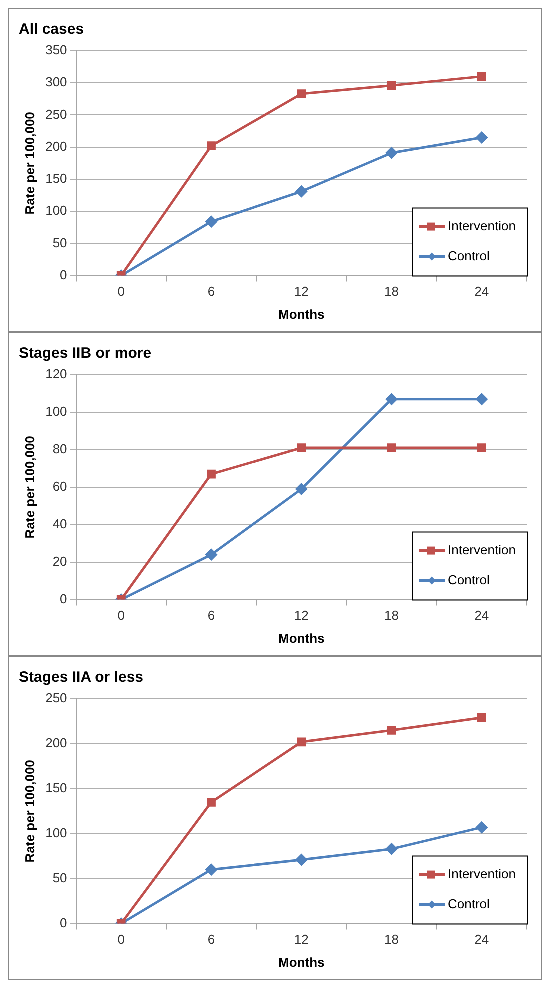  Describe the element at coordinates (51, 29) in the screenshot. I see `chart-title: All cases` at that location.